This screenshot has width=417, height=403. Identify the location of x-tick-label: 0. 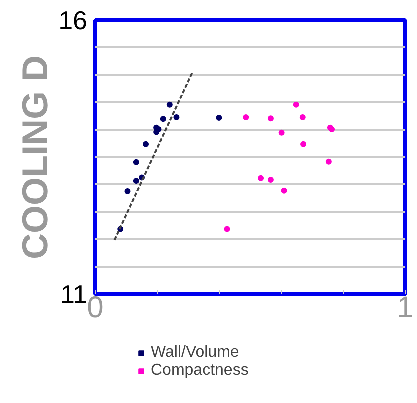
(95, 308).